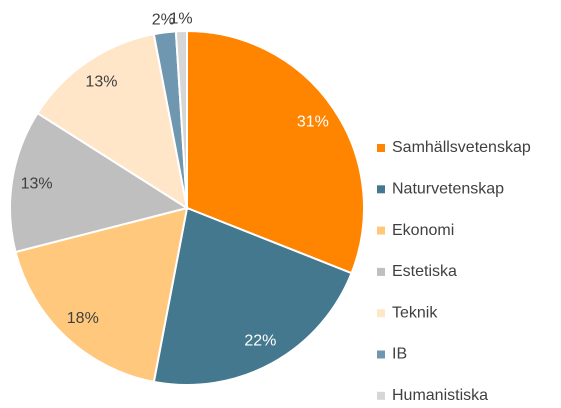 The image size is (561, 408). I want to click on data-label: 31%, so click(313, 122).